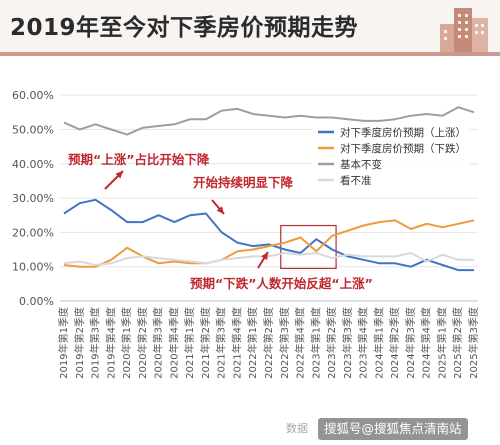  Describe the element at coordinates (184, 28) in the screenshot. I see `chart-title: 2019年至今对下季房价预期走势` at that location.